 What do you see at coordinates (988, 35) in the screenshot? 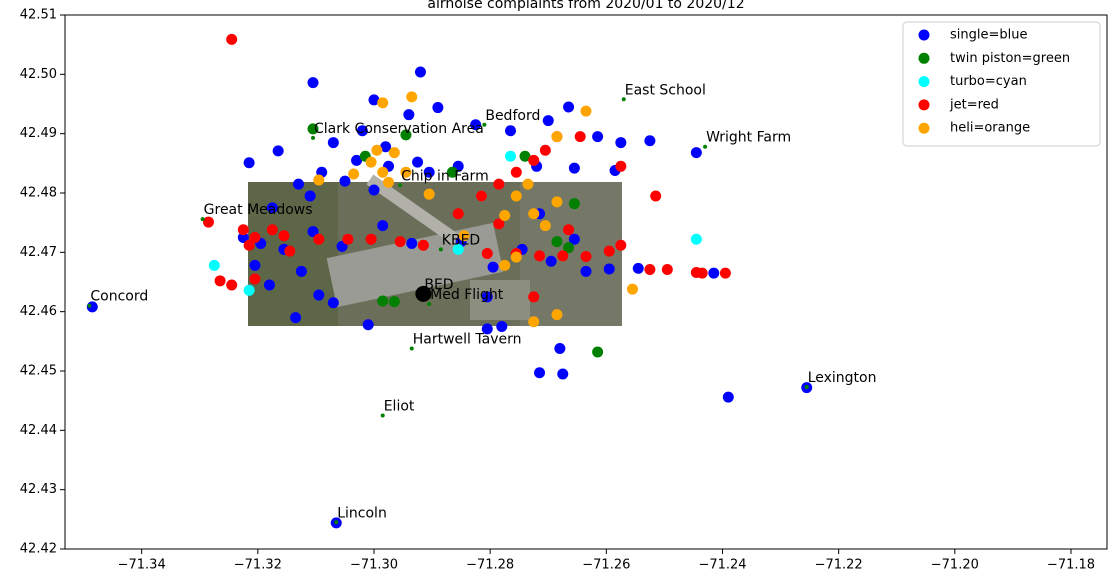
I see `legend-label: single=blue` at bounding box center [988, 35].